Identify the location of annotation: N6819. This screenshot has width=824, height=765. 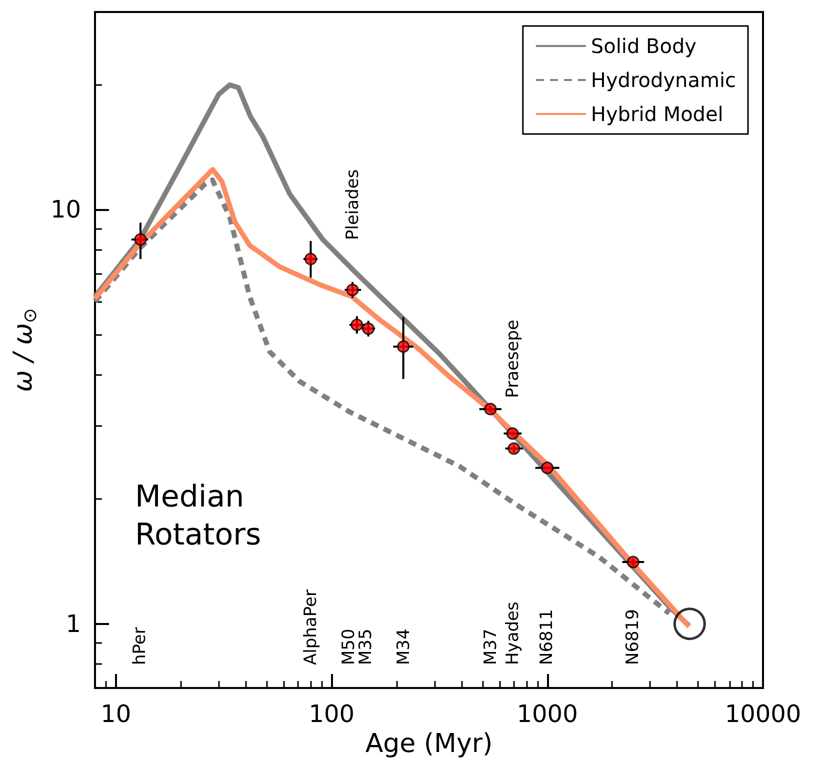
(633, 637).